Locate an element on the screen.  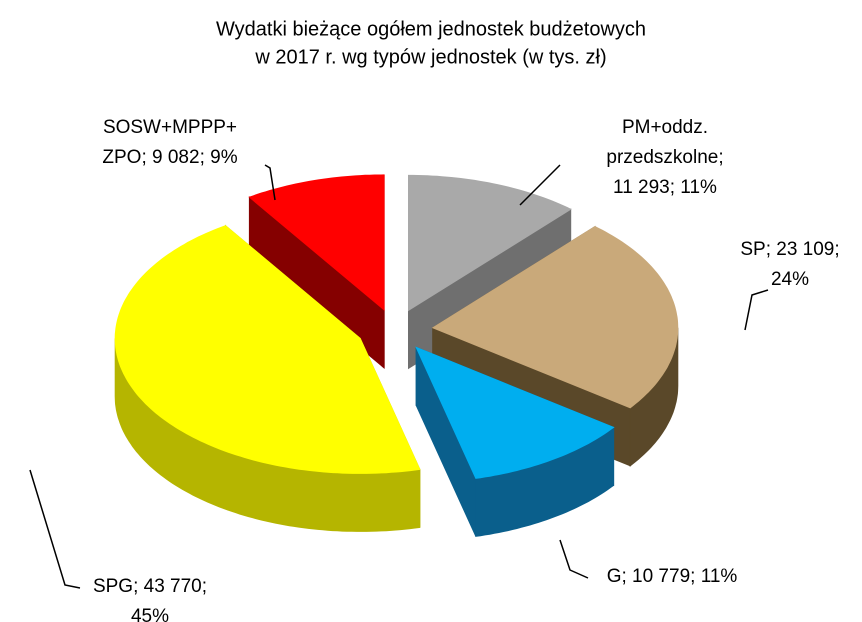
data-label: 45% is located at coordinates (150, 614).